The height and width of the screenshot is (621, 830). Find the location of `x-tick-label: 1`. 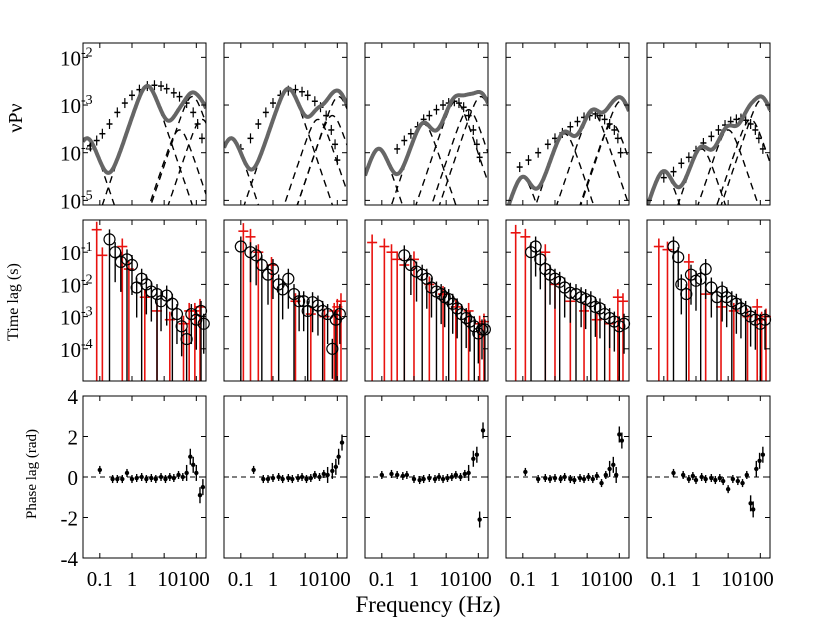

x-tick-label: 1 is located at coordinates (555, 579).